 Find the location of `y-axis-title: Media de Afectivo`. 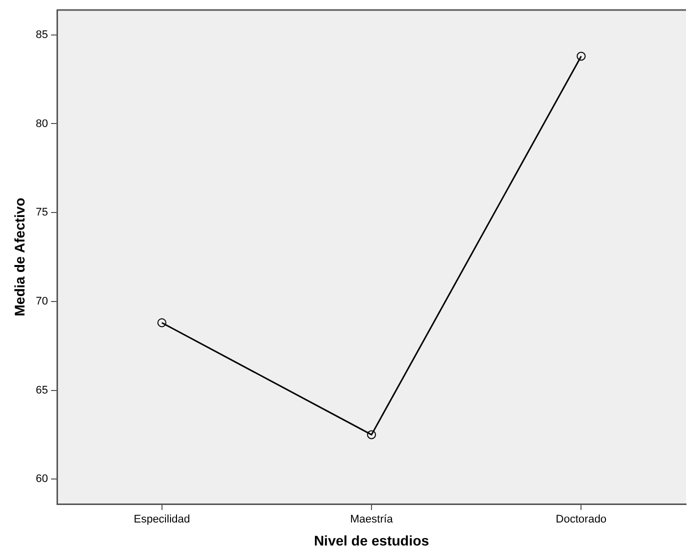

y-axis-title: Media de Afectivo is located at coordinates (19, 257).